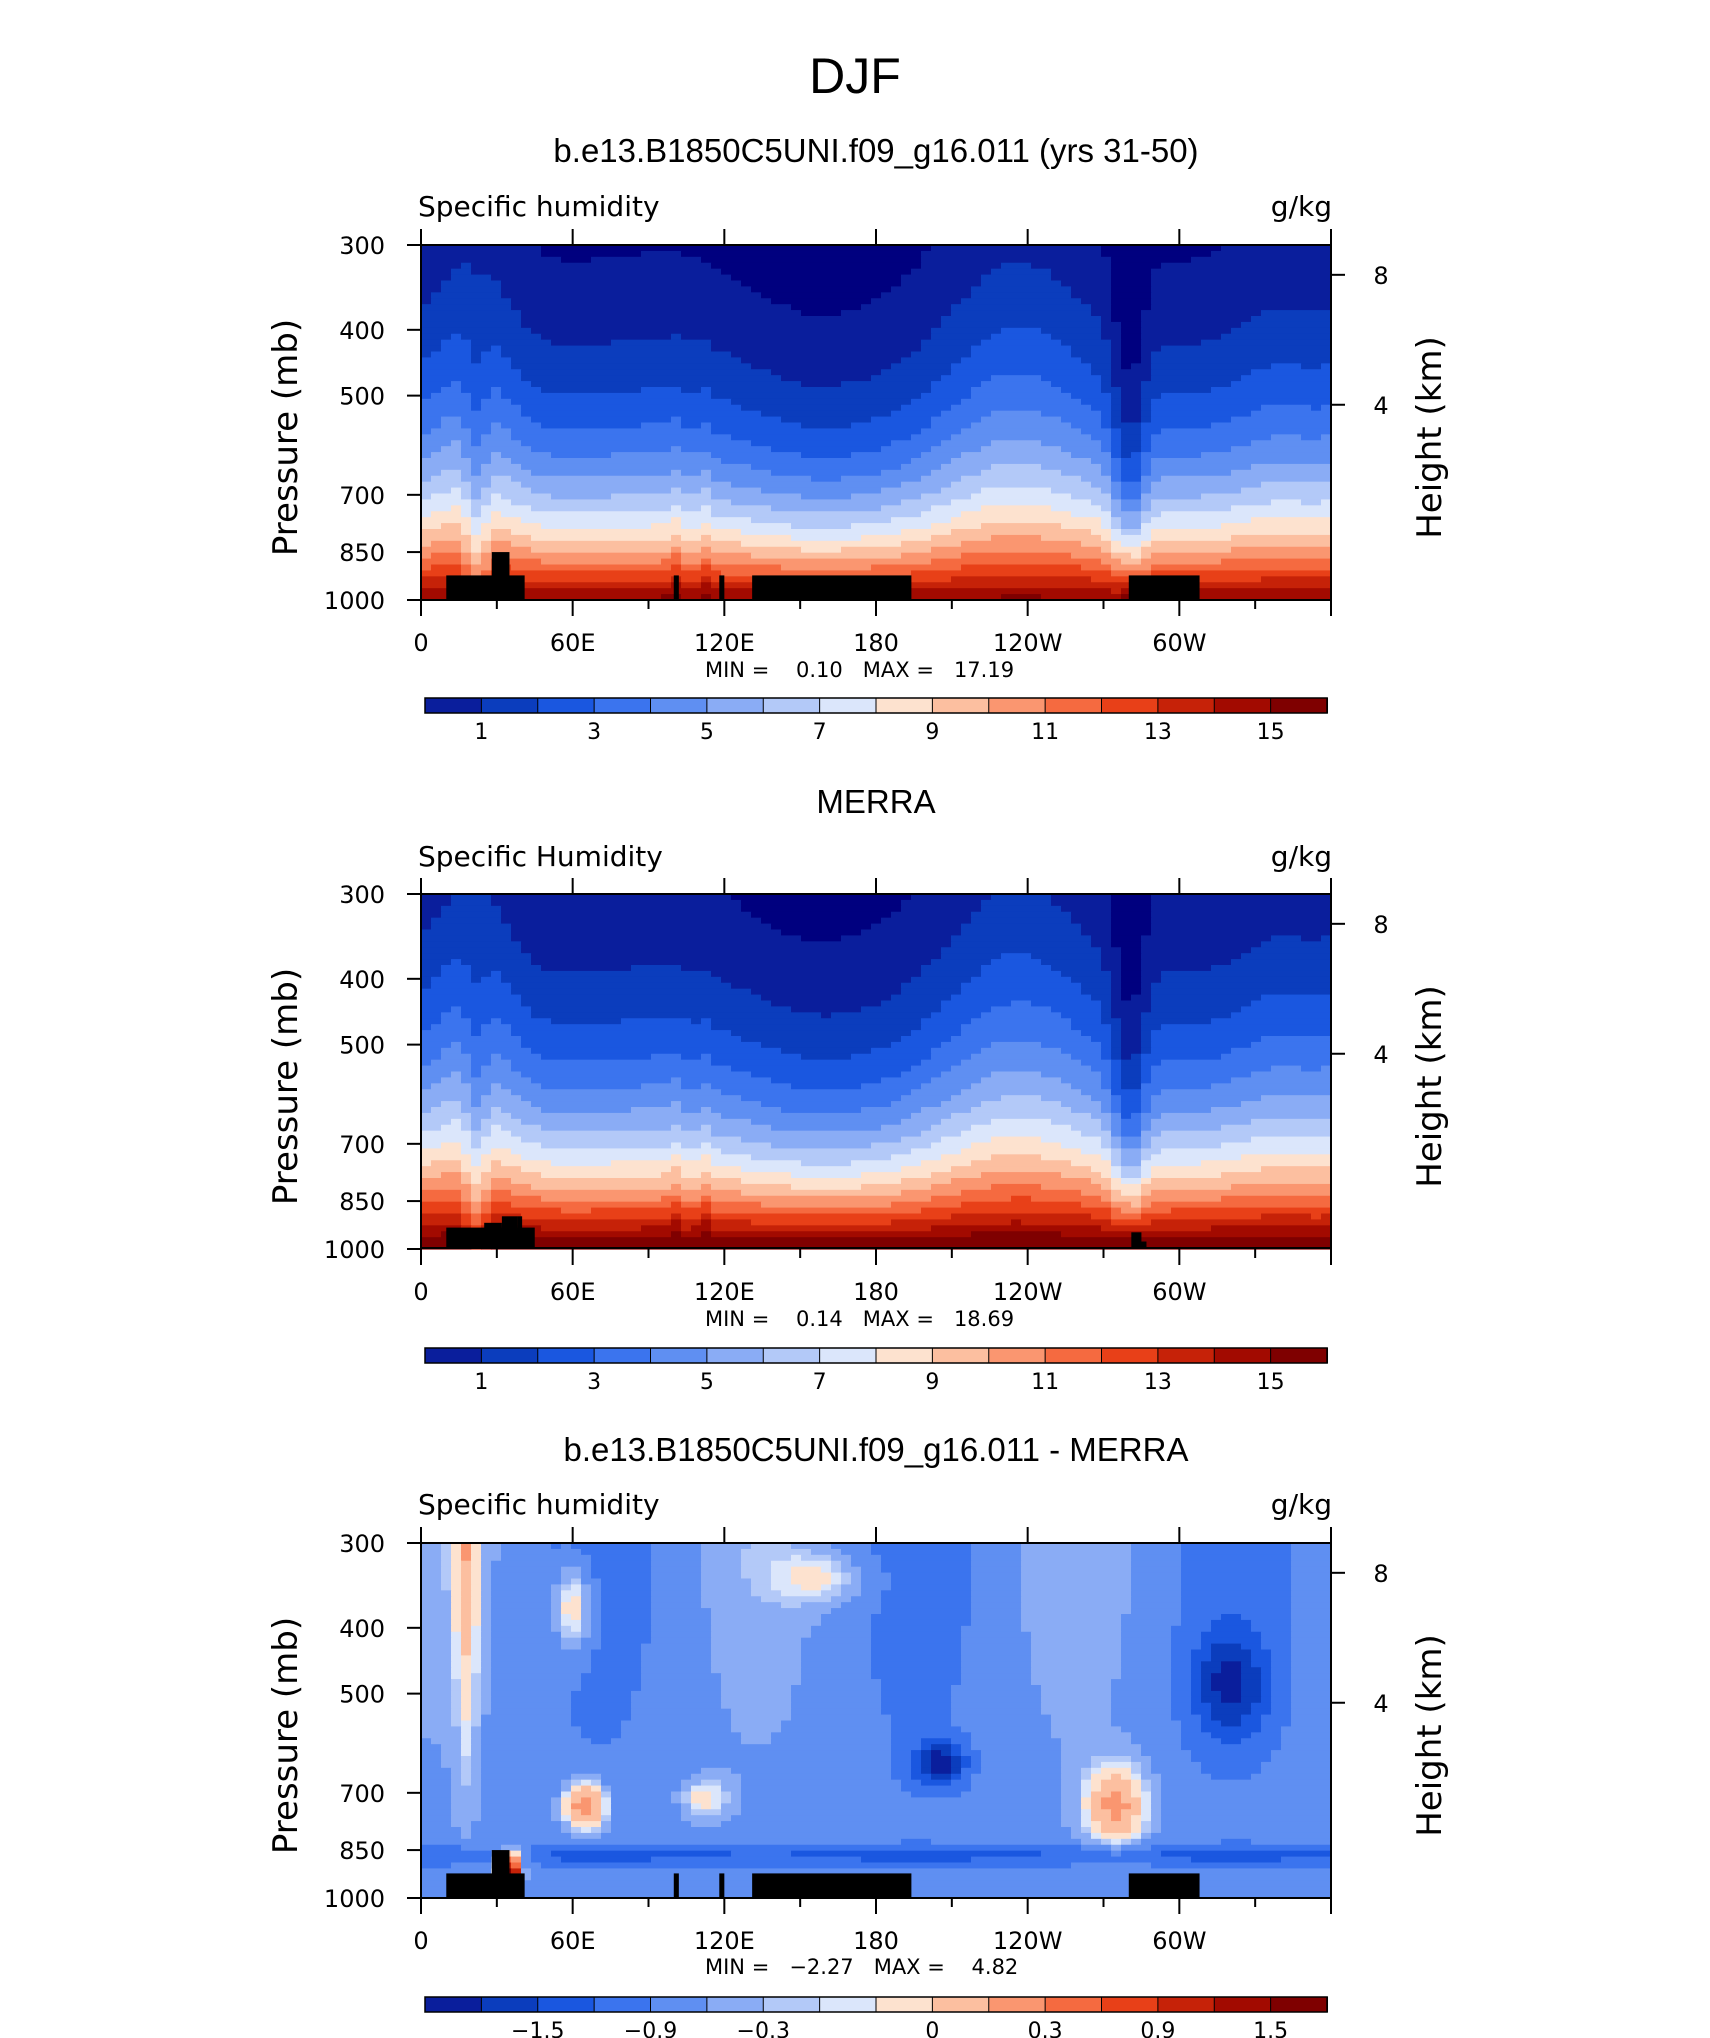 Image resolution: width=1710 pixels, height=2038 pixels. Describe the element at coordinates (509, 2004) in the screenshot. I see `colorbar-swatch` at that location.